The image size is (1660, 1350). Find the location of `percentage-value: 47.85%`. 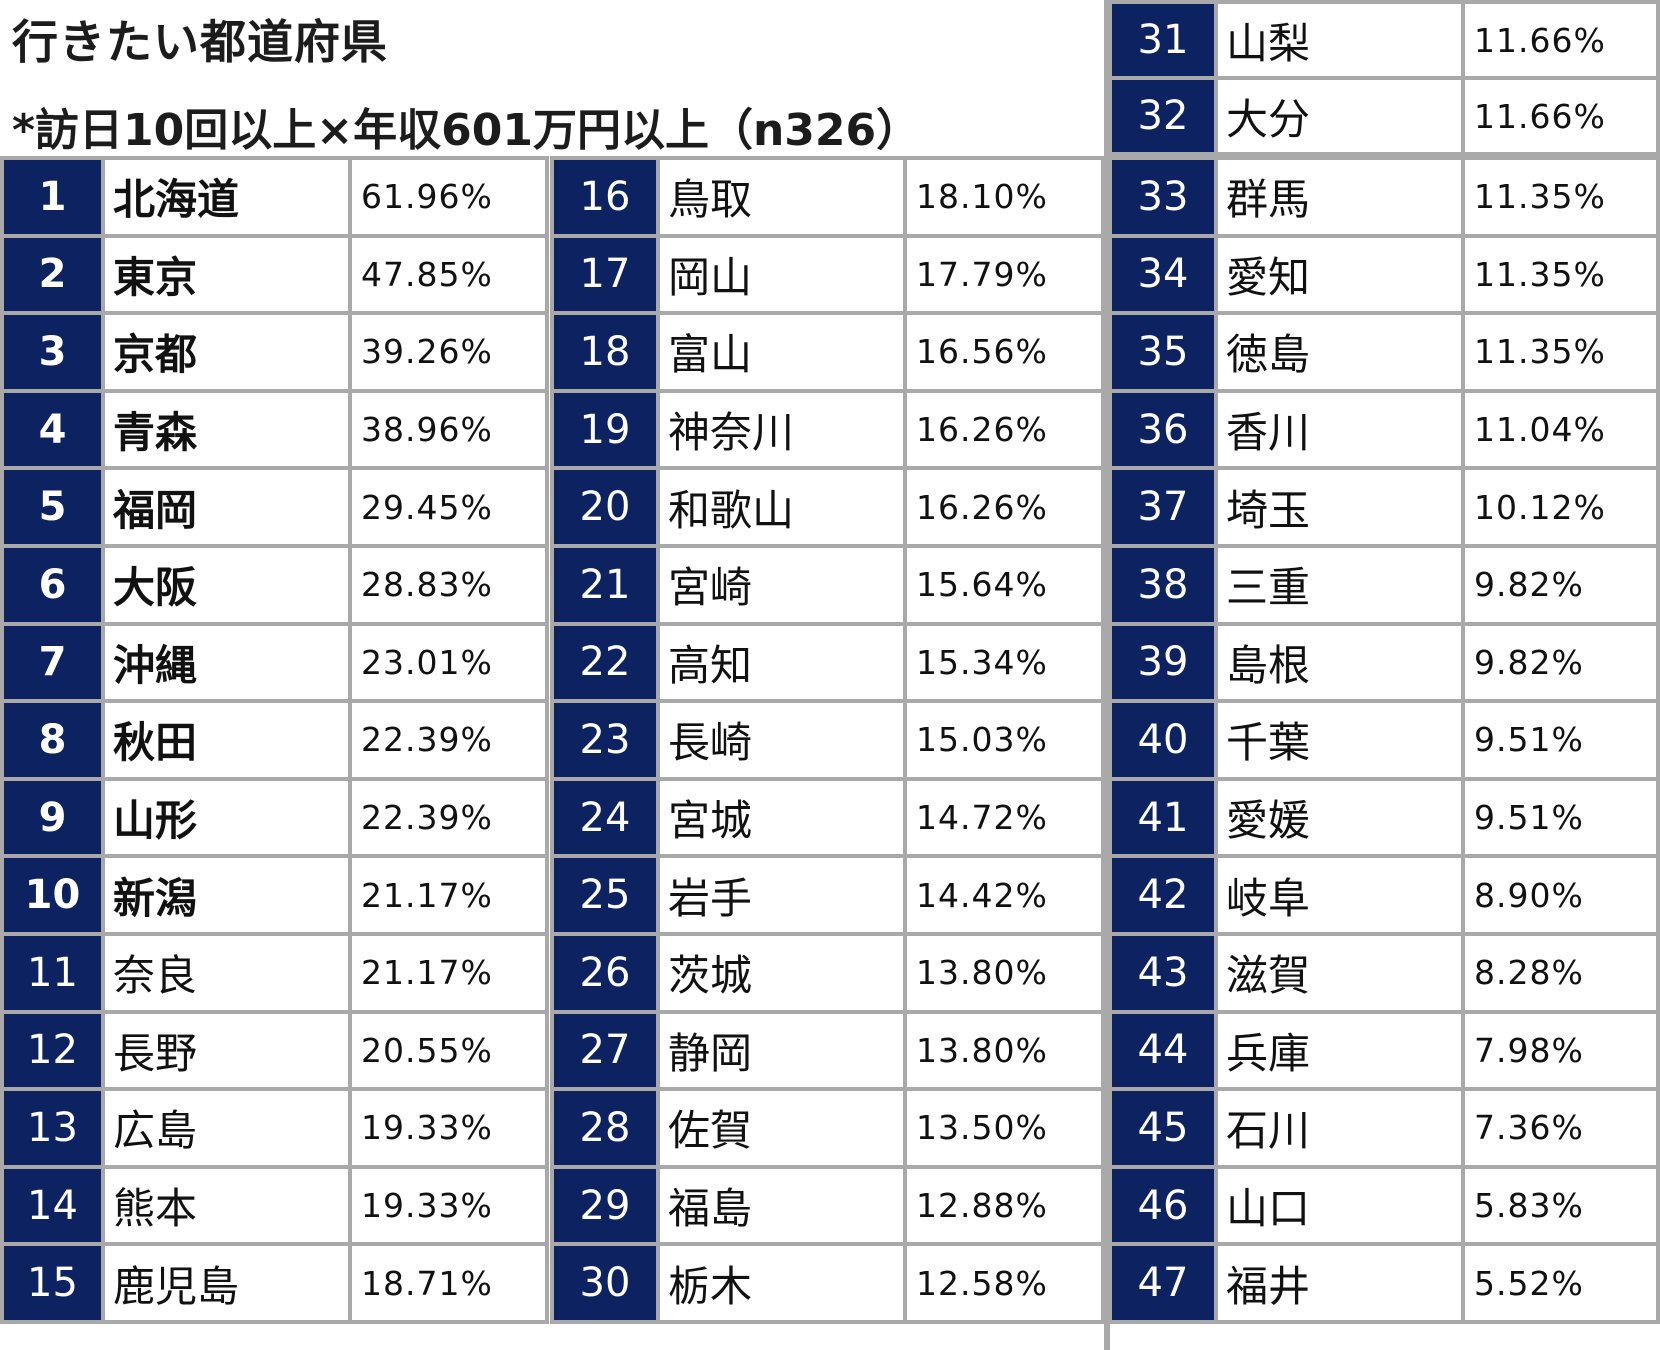

percentage-value: 47.85% is located at coordinates (448, 274).